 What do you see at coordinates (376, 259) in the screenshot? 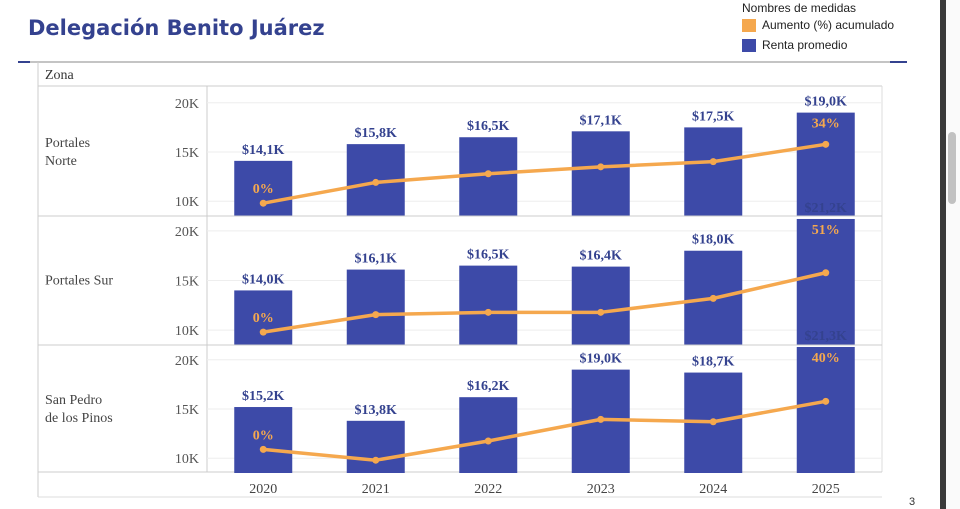
I see `bar-value-label: $16,1K` at bounding box center [376, 259].